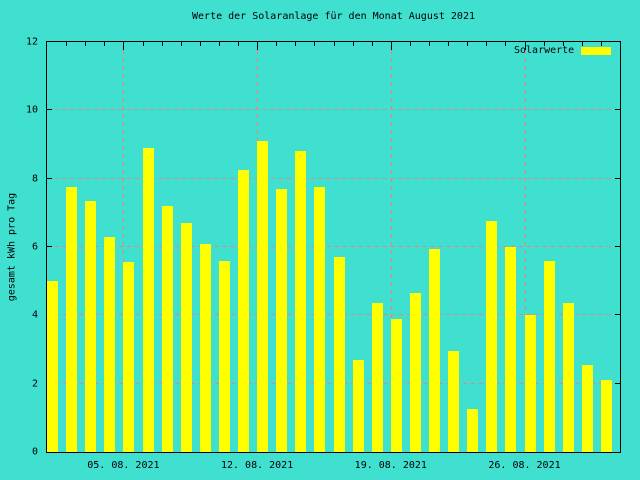  What do you see at coordinates (31, 110) in the screenshot?
I see `y-tick-label: 10` at bounding box center [31, 110].